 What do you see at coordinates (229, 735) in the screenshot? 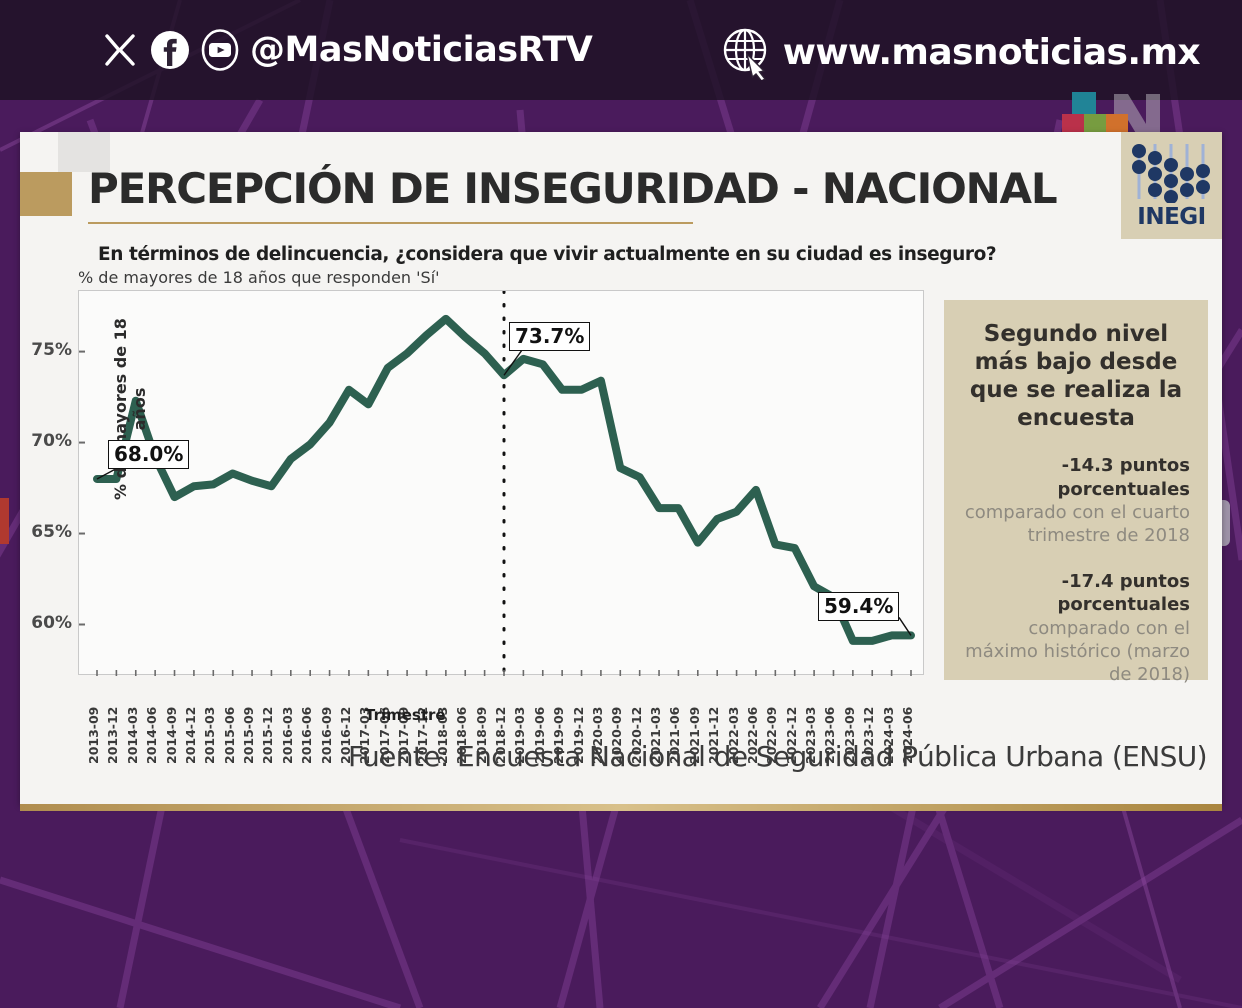
I see `x-tick-label: 2015-06` at bounding box center [229, 735].